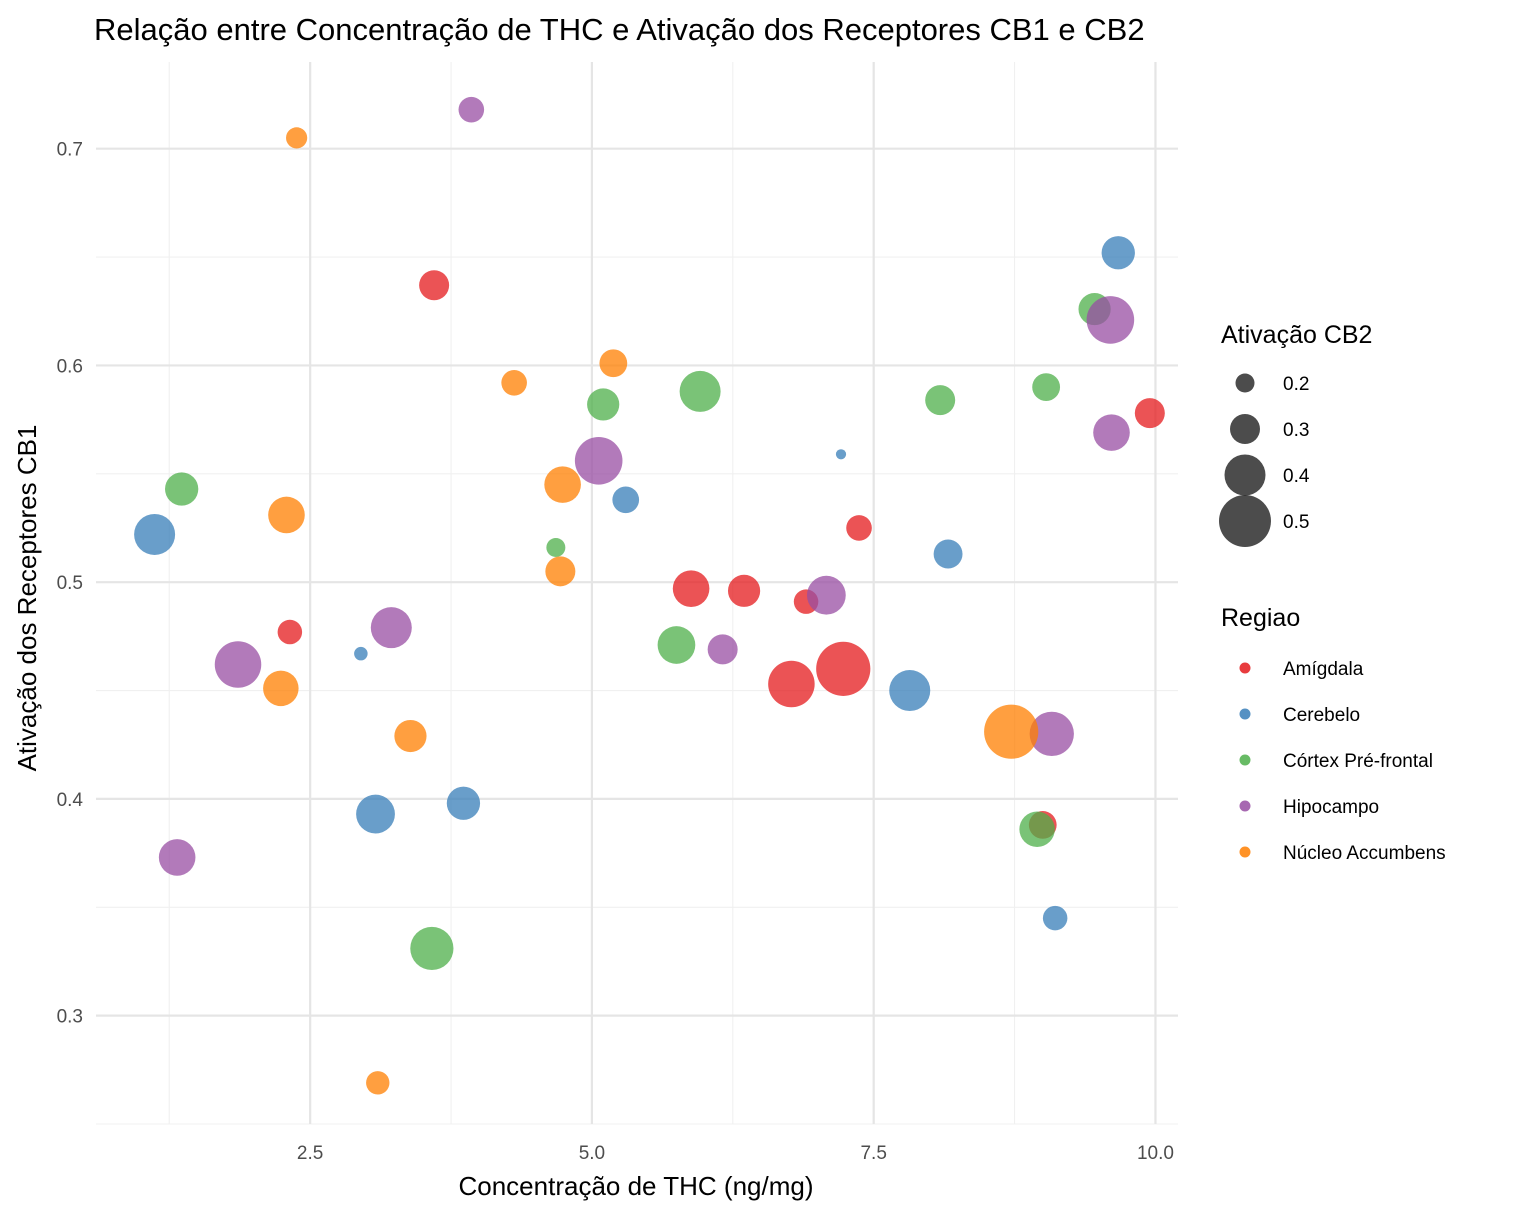 The image size is (1514, 1214). Describe the element at coordinates (1358, 761) in the screenshot. I see `color-legend-label: Córtex Pré-frontal` at that location.